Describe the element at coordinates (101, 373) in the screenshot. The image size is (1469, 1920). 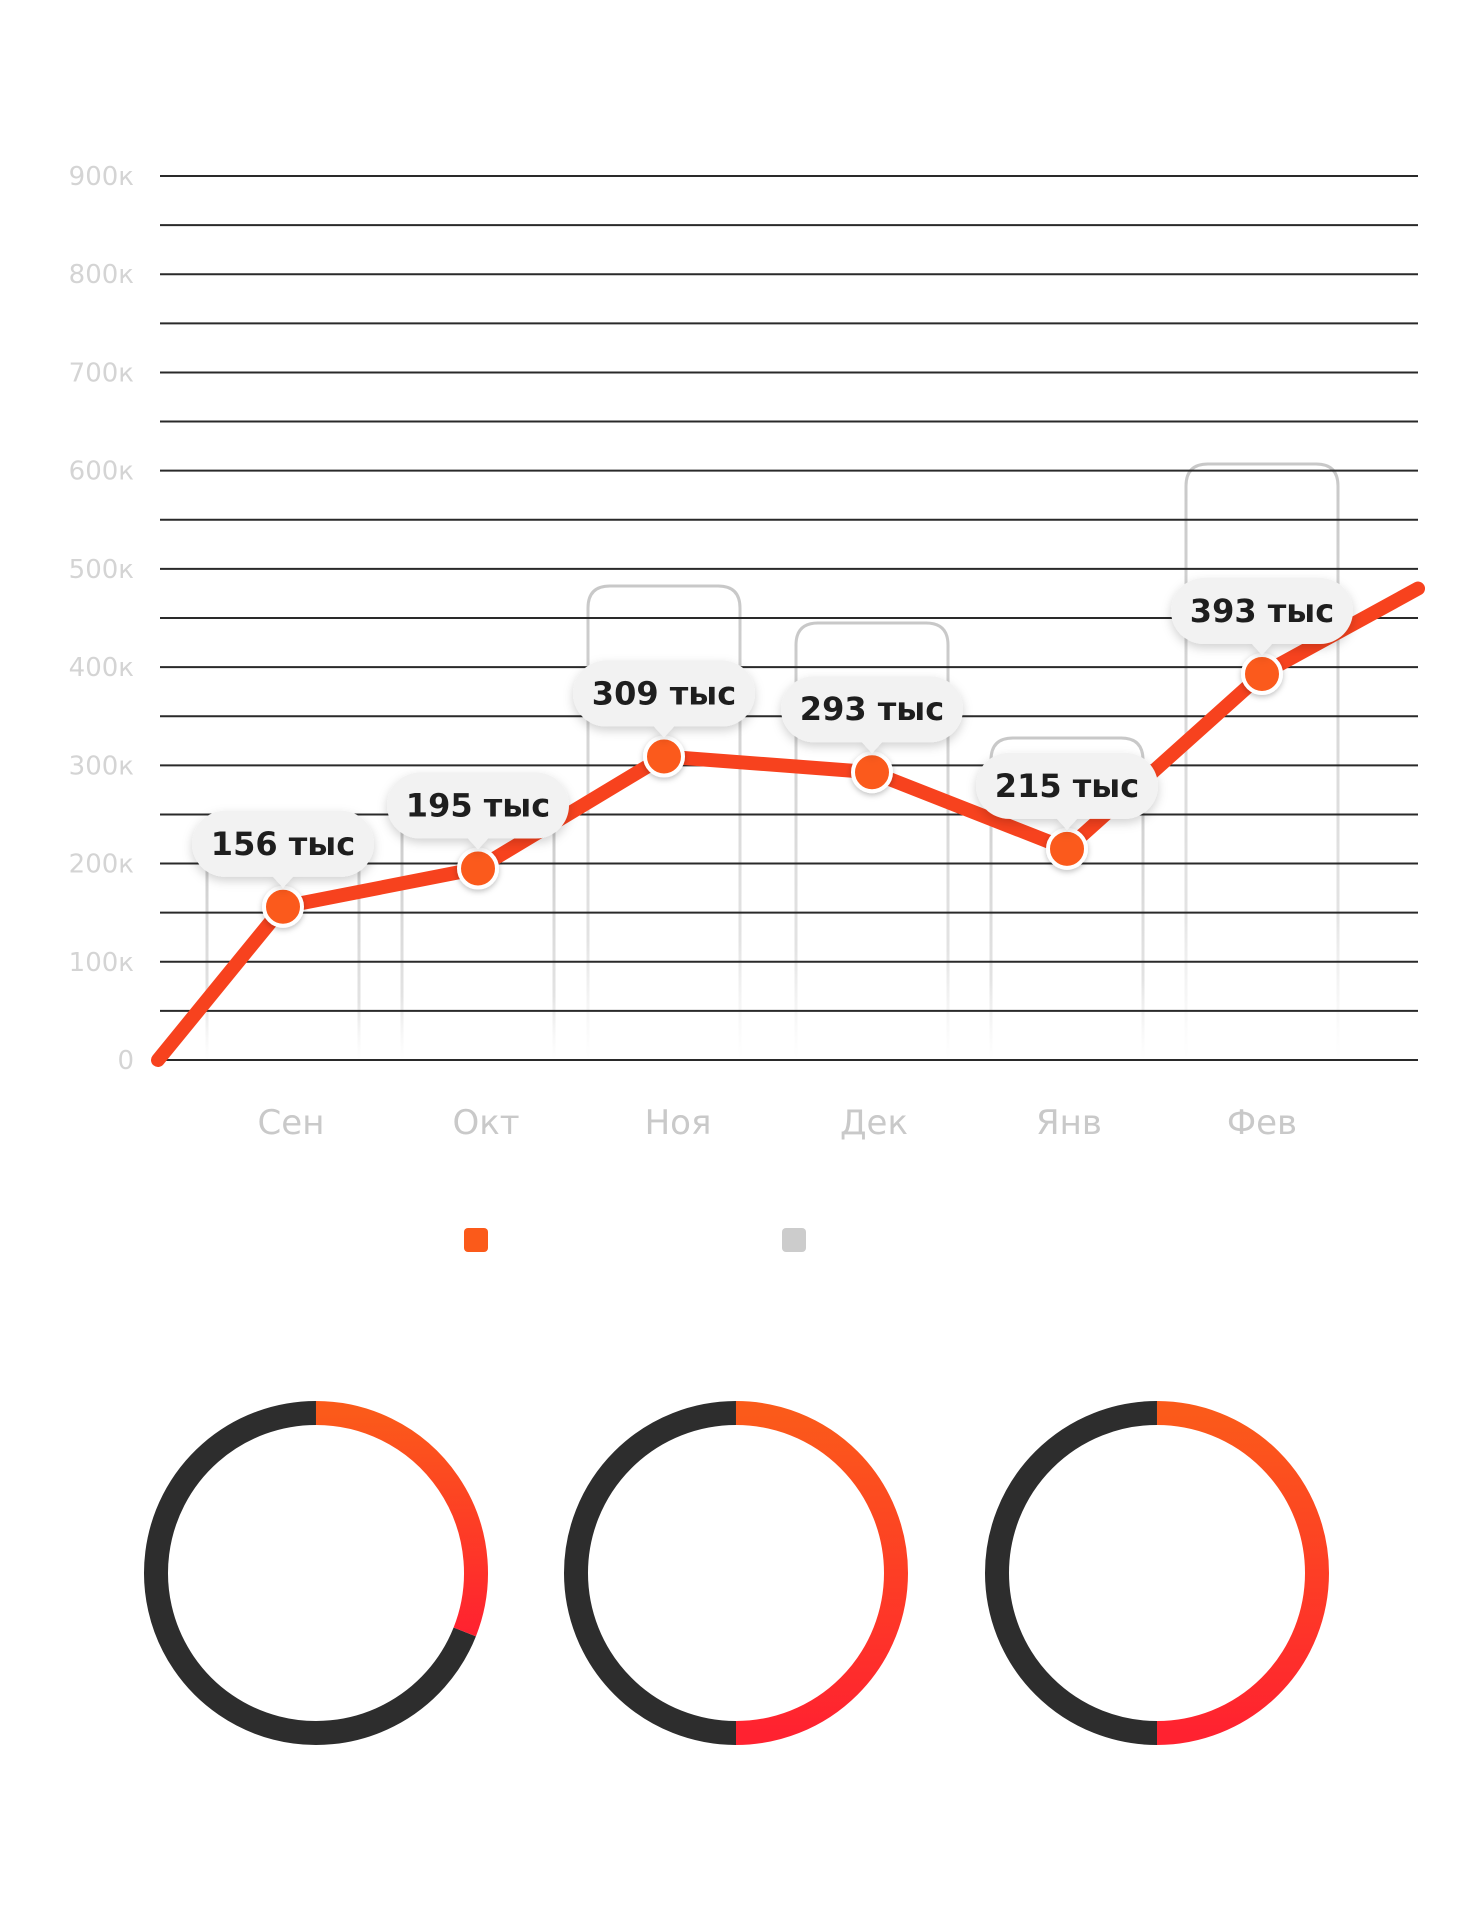
I see `y-tick-label: 700к` at that location.